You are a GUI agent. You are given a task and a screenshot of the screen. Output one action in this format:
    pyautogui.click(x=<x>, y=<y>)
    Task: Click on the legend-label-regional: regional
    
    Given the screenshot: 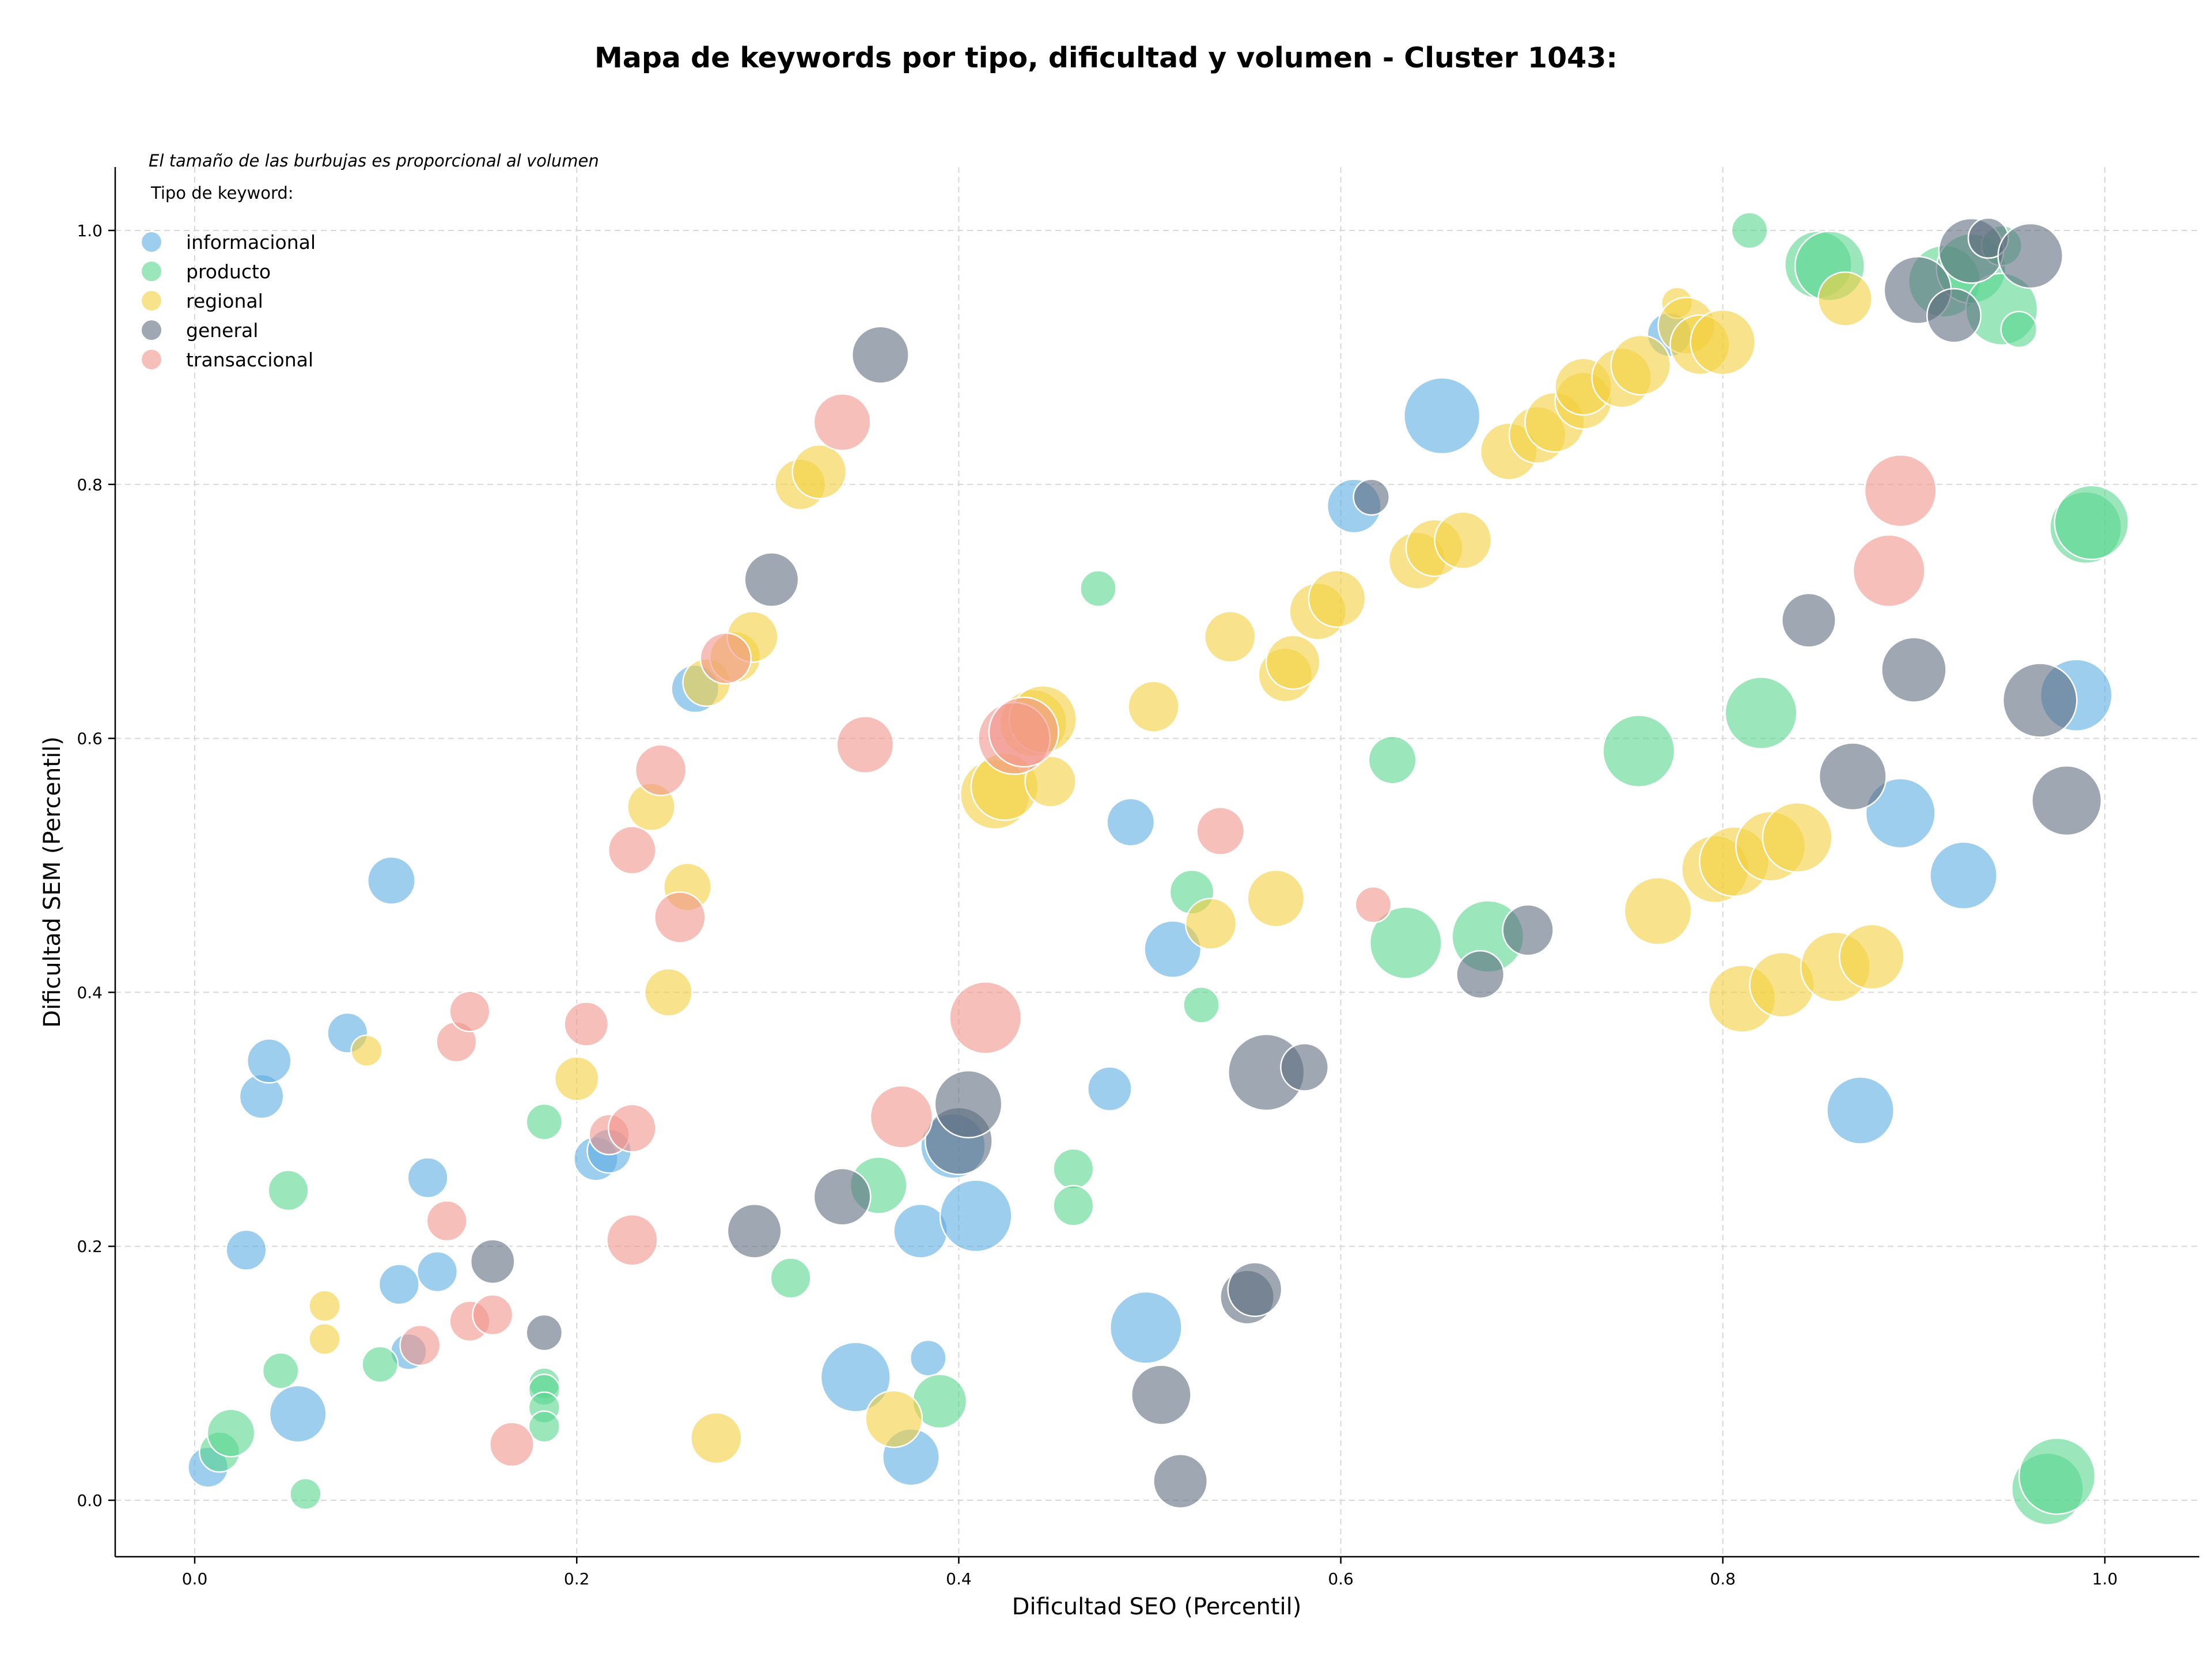 What is the action you would take?
    pyautogui.click(x=224, y=301)
    